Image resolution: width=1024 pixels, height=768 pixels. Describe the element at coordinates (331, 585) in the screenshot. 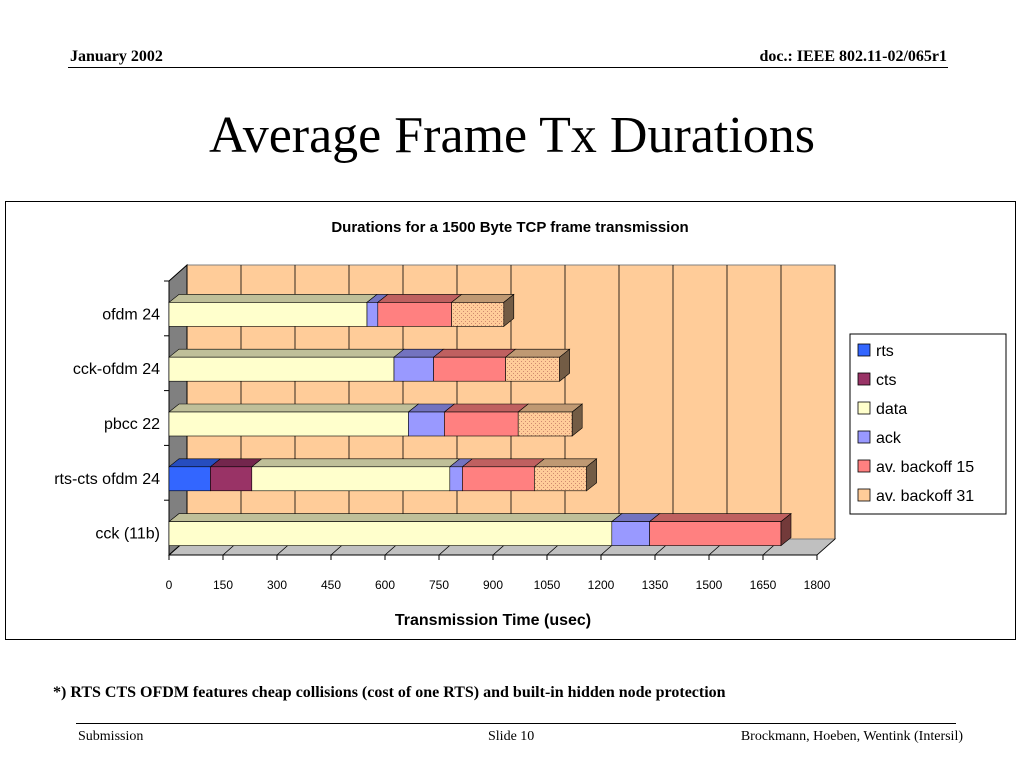

I see `x-tick-label: 450` at that location.